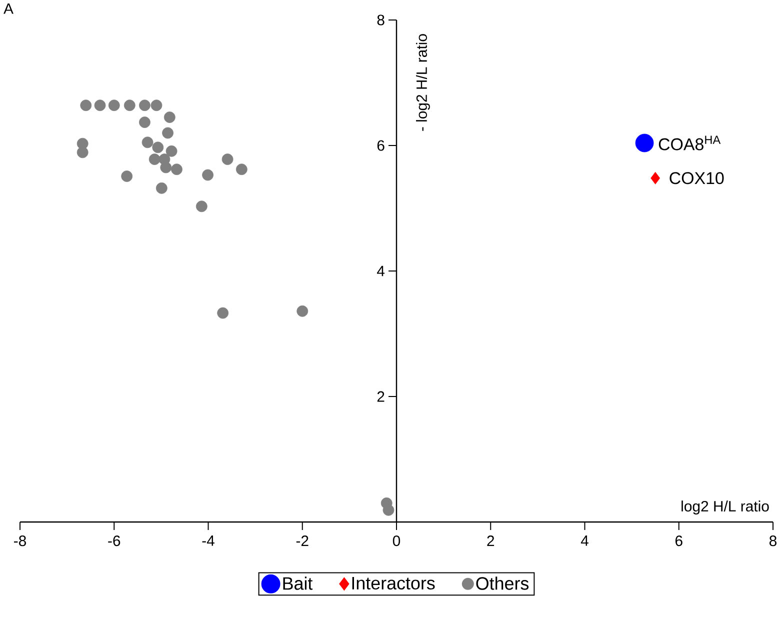 The image size is (783, 629). Describe the element at coordinates (772, 541) in the screenshot. I see `x-tick-label: 8` at that location.